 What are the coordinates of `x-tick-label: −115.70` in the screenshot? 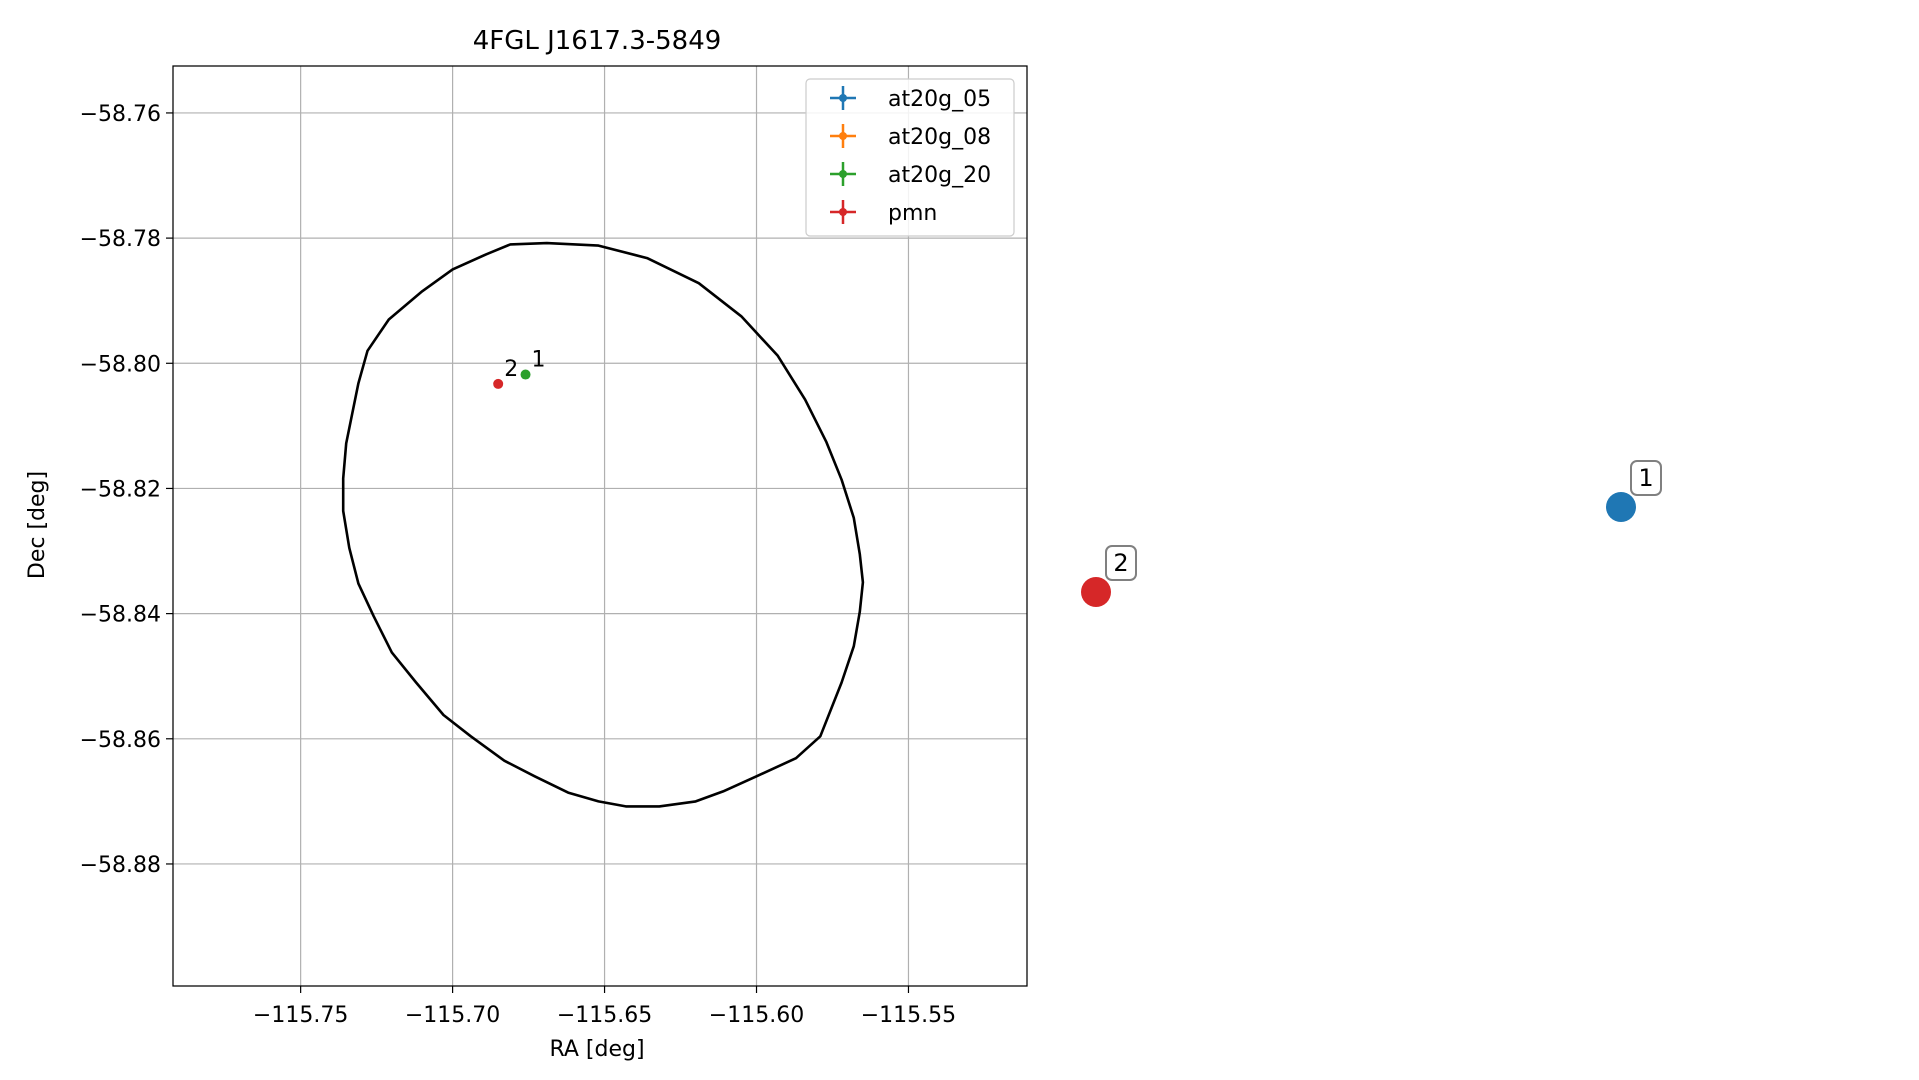 It's located at (452, 1015).